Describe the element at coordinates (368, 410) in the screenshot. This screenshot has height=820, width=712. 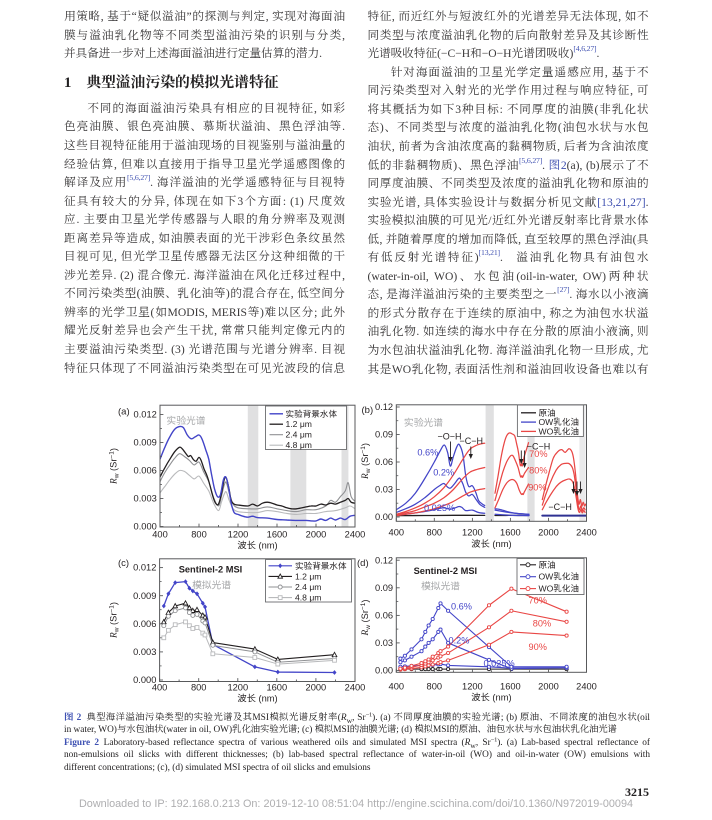
I see `svg-text: (b)` at that location.